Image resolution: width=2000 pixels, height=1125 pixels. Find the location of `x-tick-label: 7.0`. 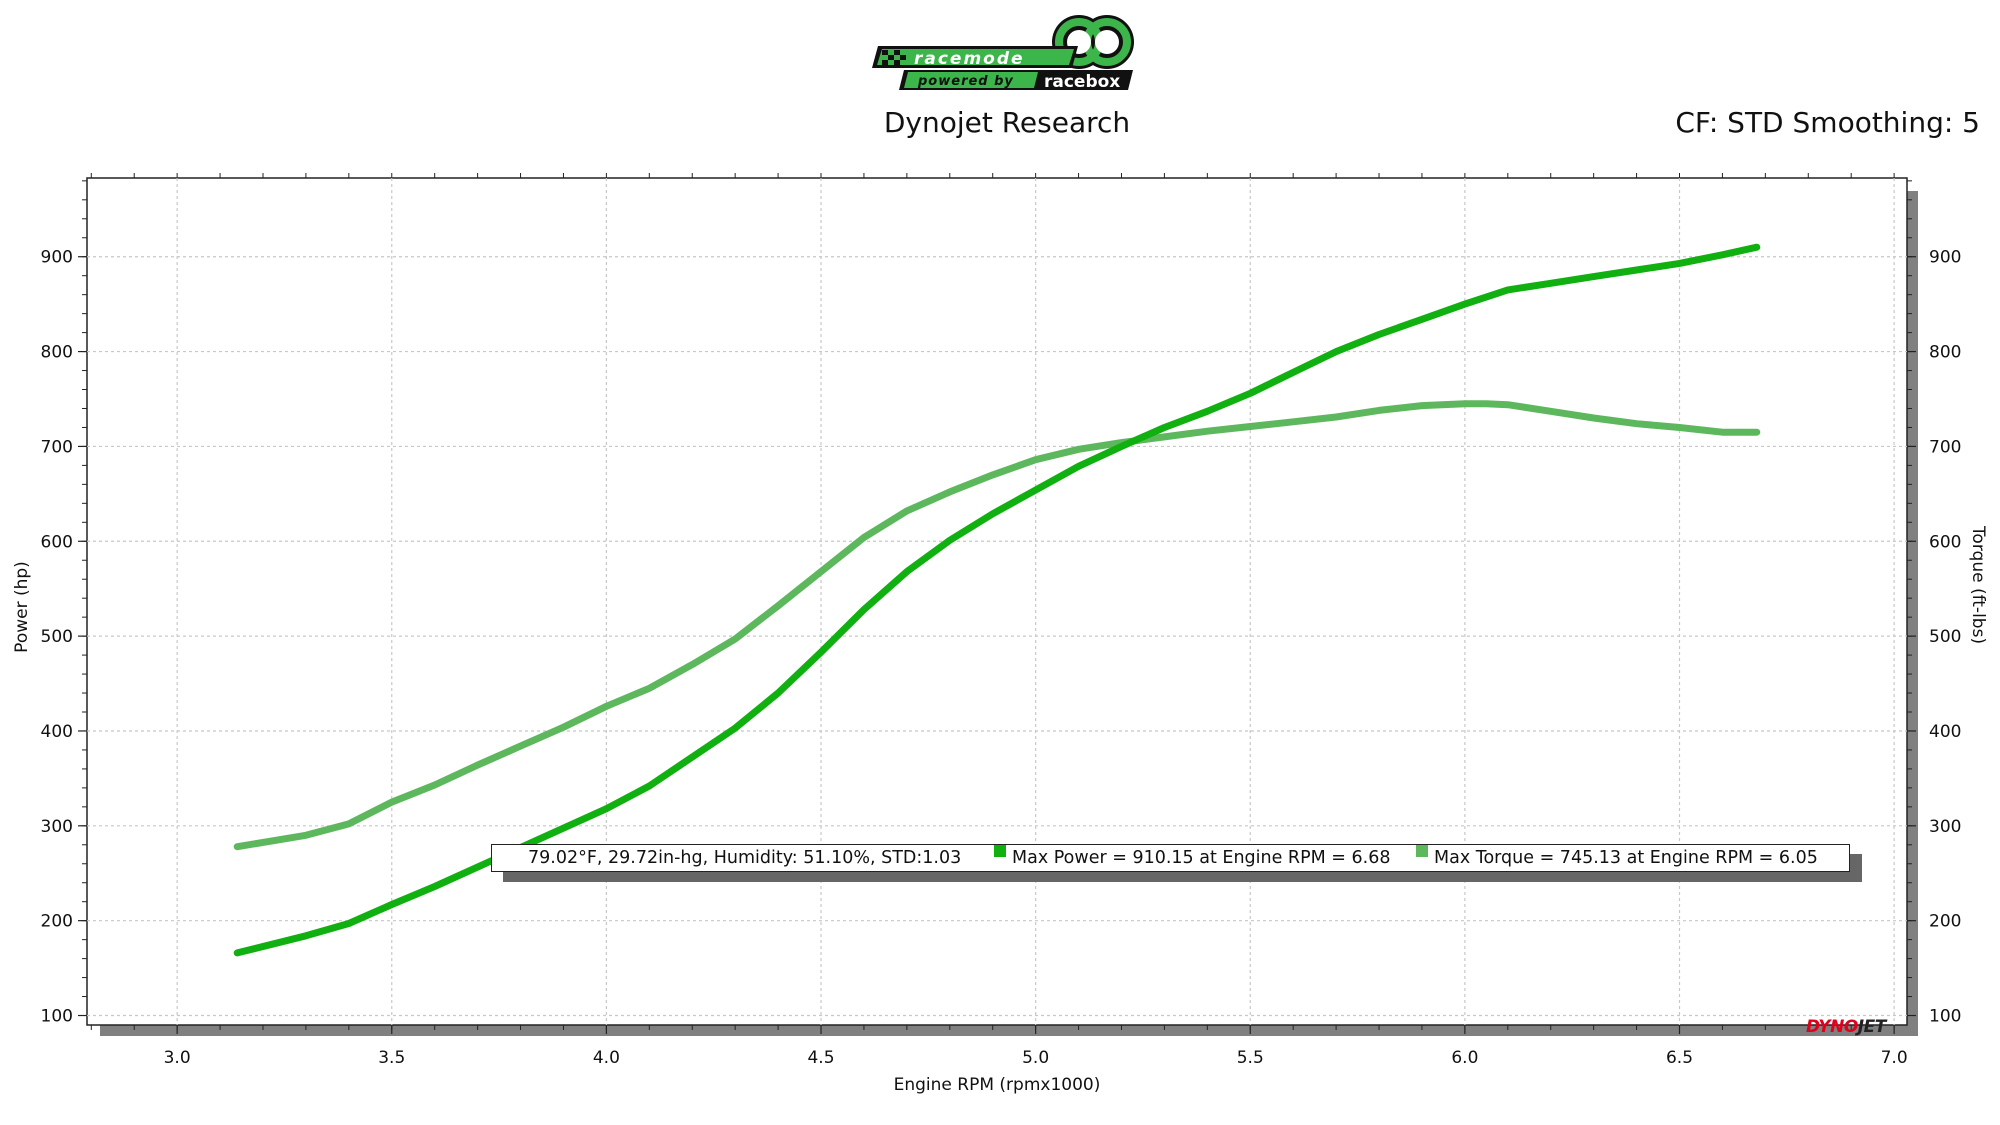

x-tick-label: 7.0 is located at coordinates (1894, 1058).